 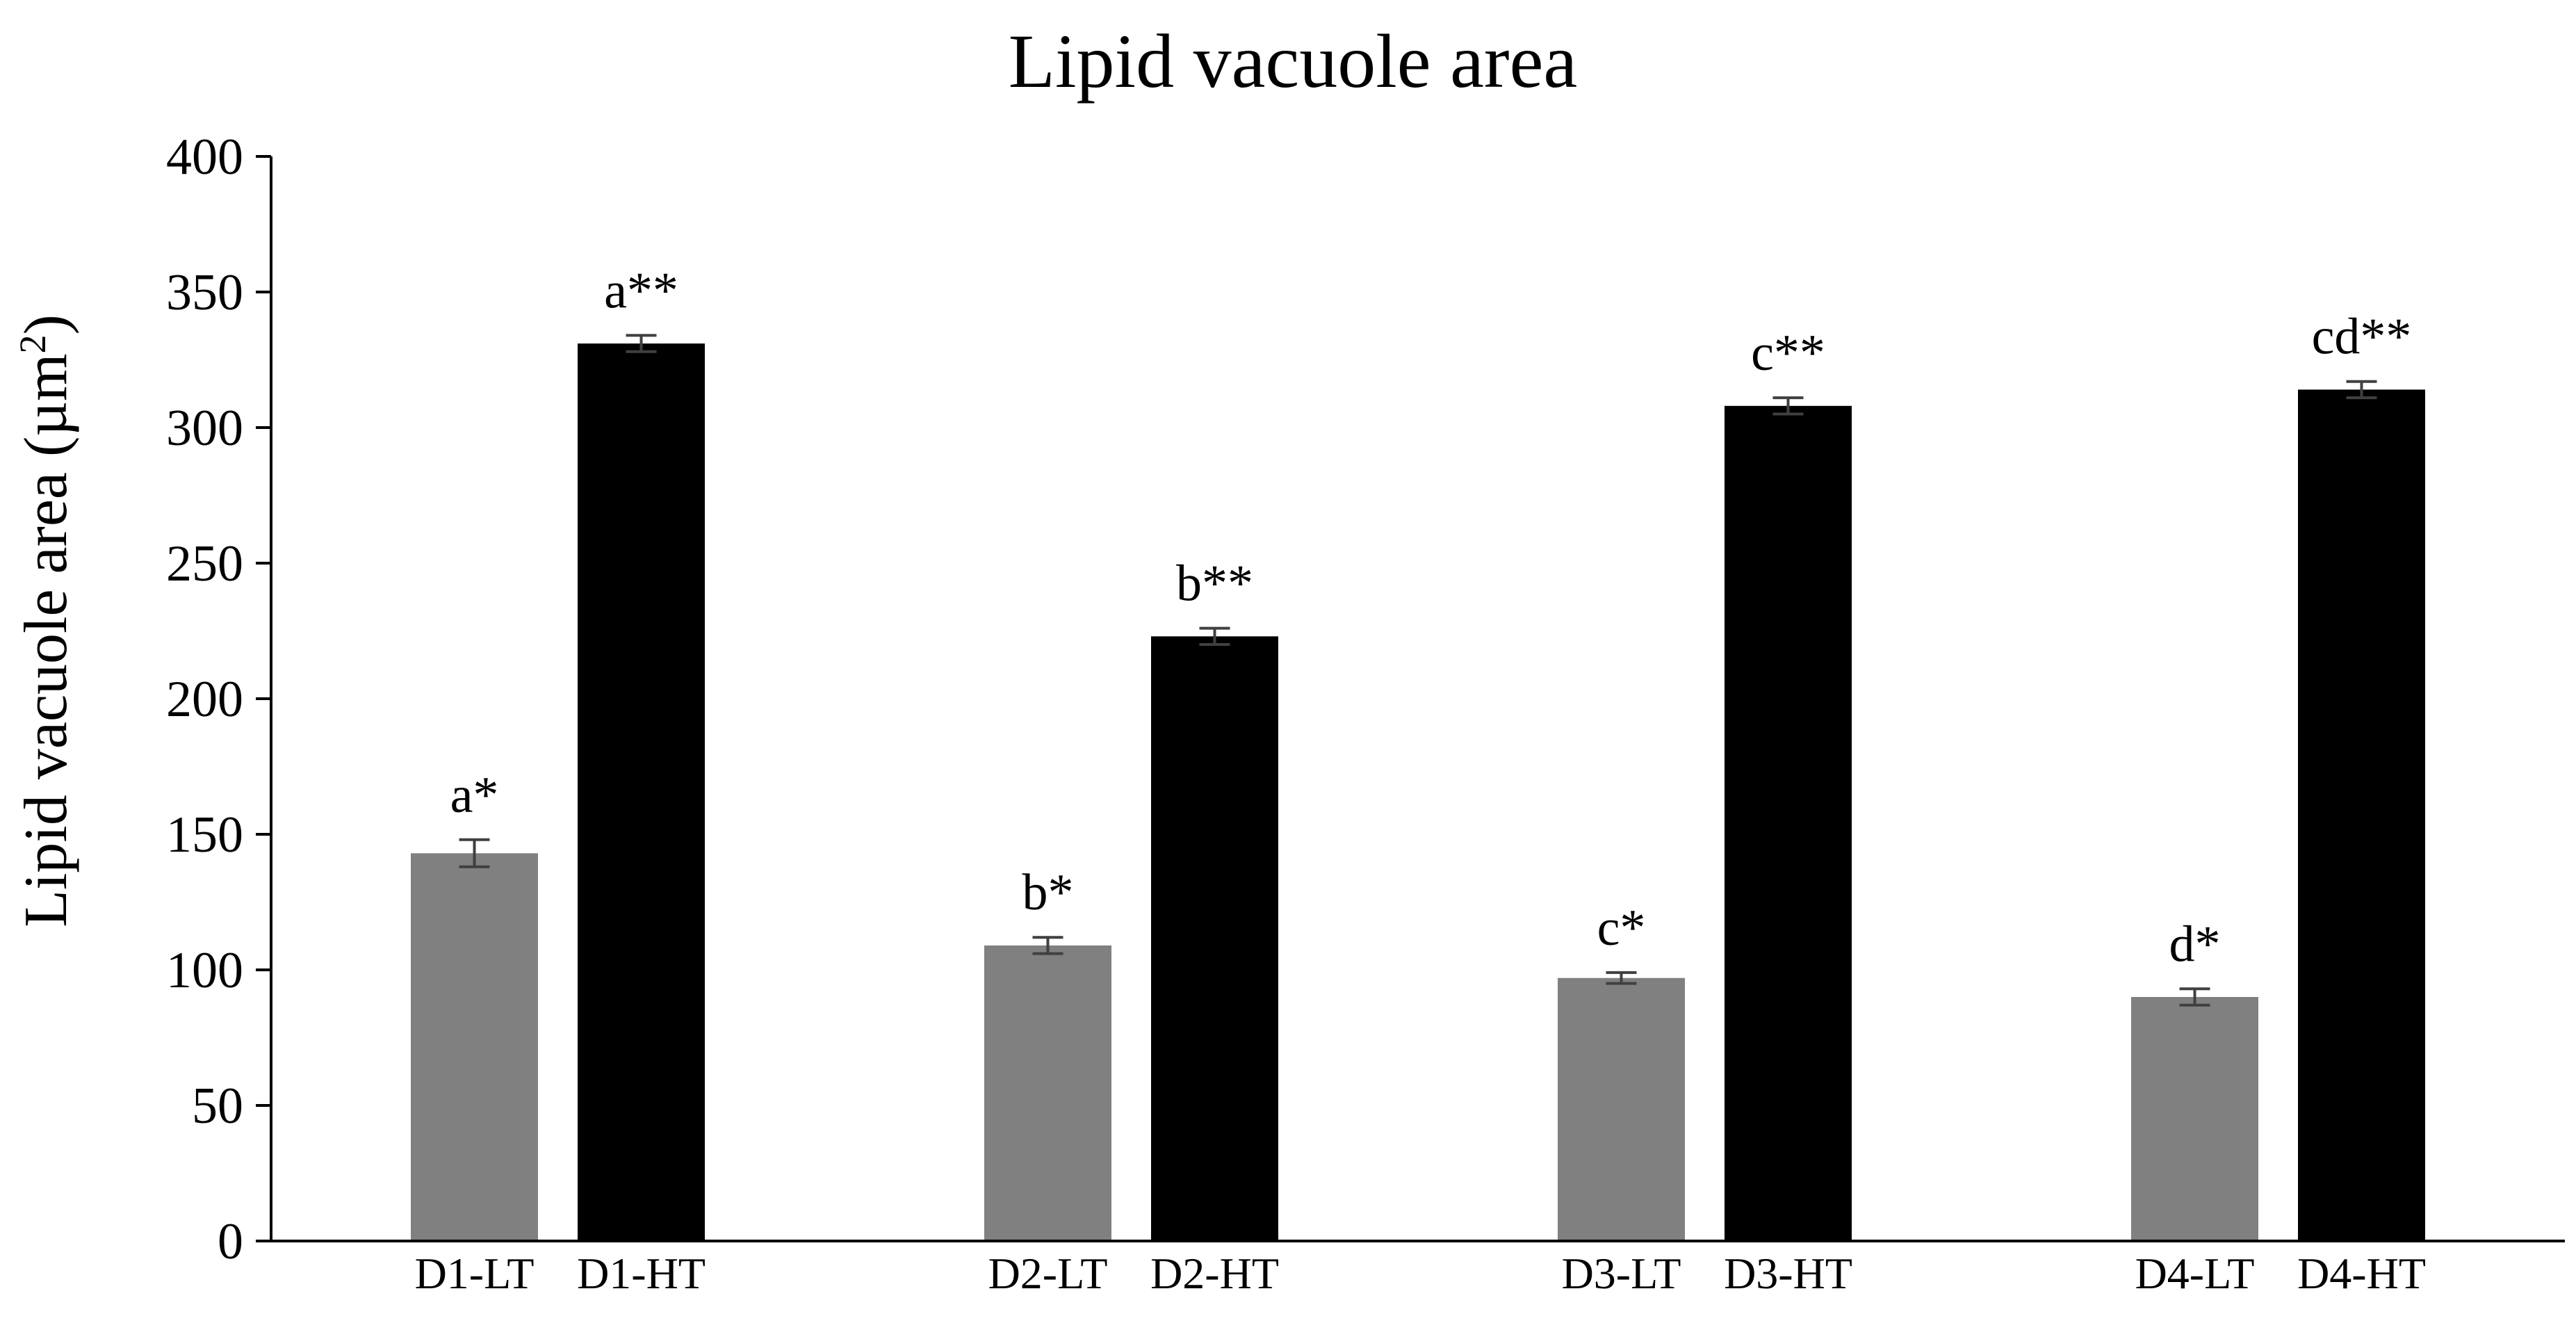 What do you see at coordinates (217, 1106) in the screenshot?
I see `y-tick-label: 50` at bounding box center [217, 1106].